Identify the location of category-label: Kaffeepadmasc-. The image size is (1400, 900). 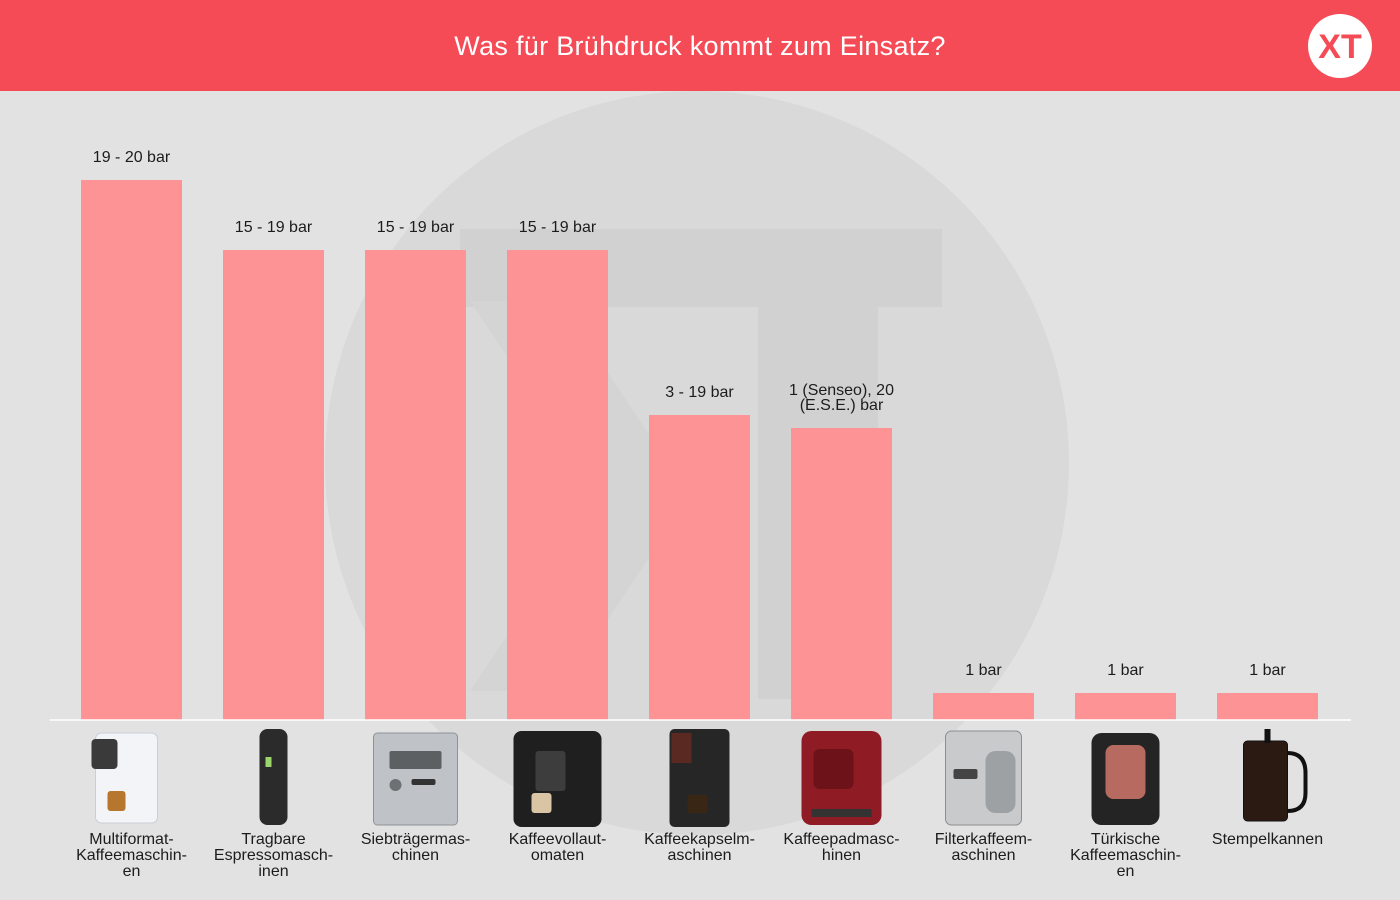
(841, 839).